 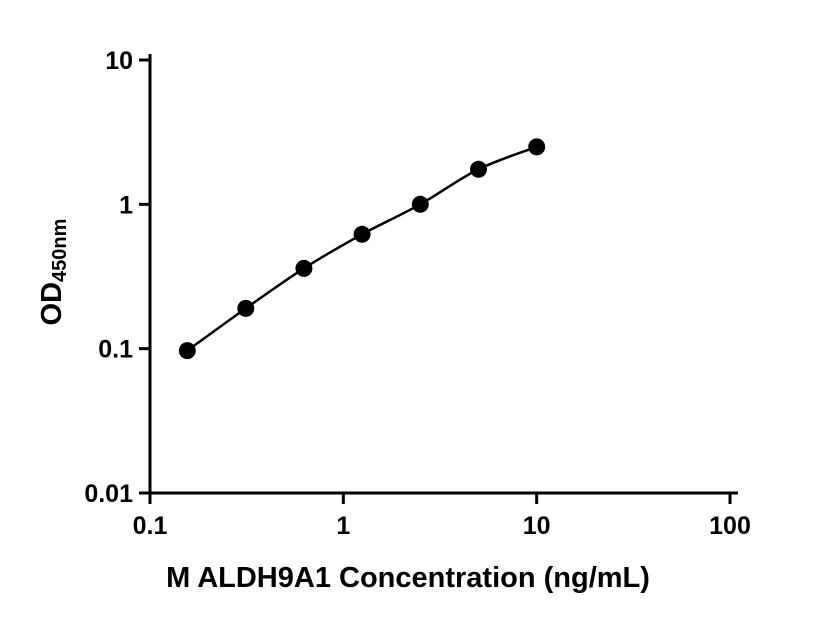 I want to click on x-tick-label: 10, so click(x=537, y=526).